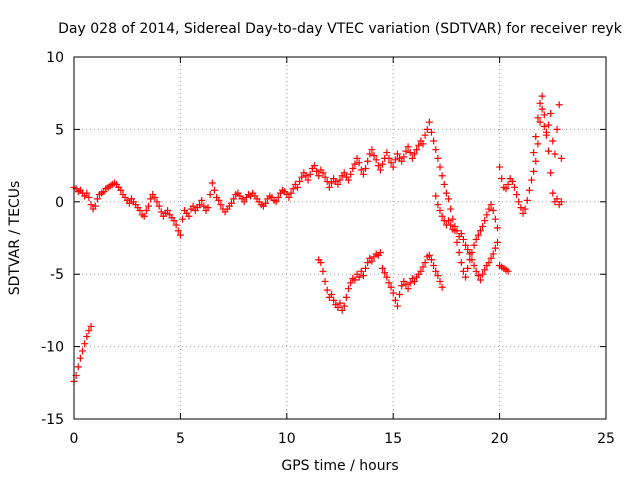  I want to click on x-tick-label: 0, so click(74, 439).